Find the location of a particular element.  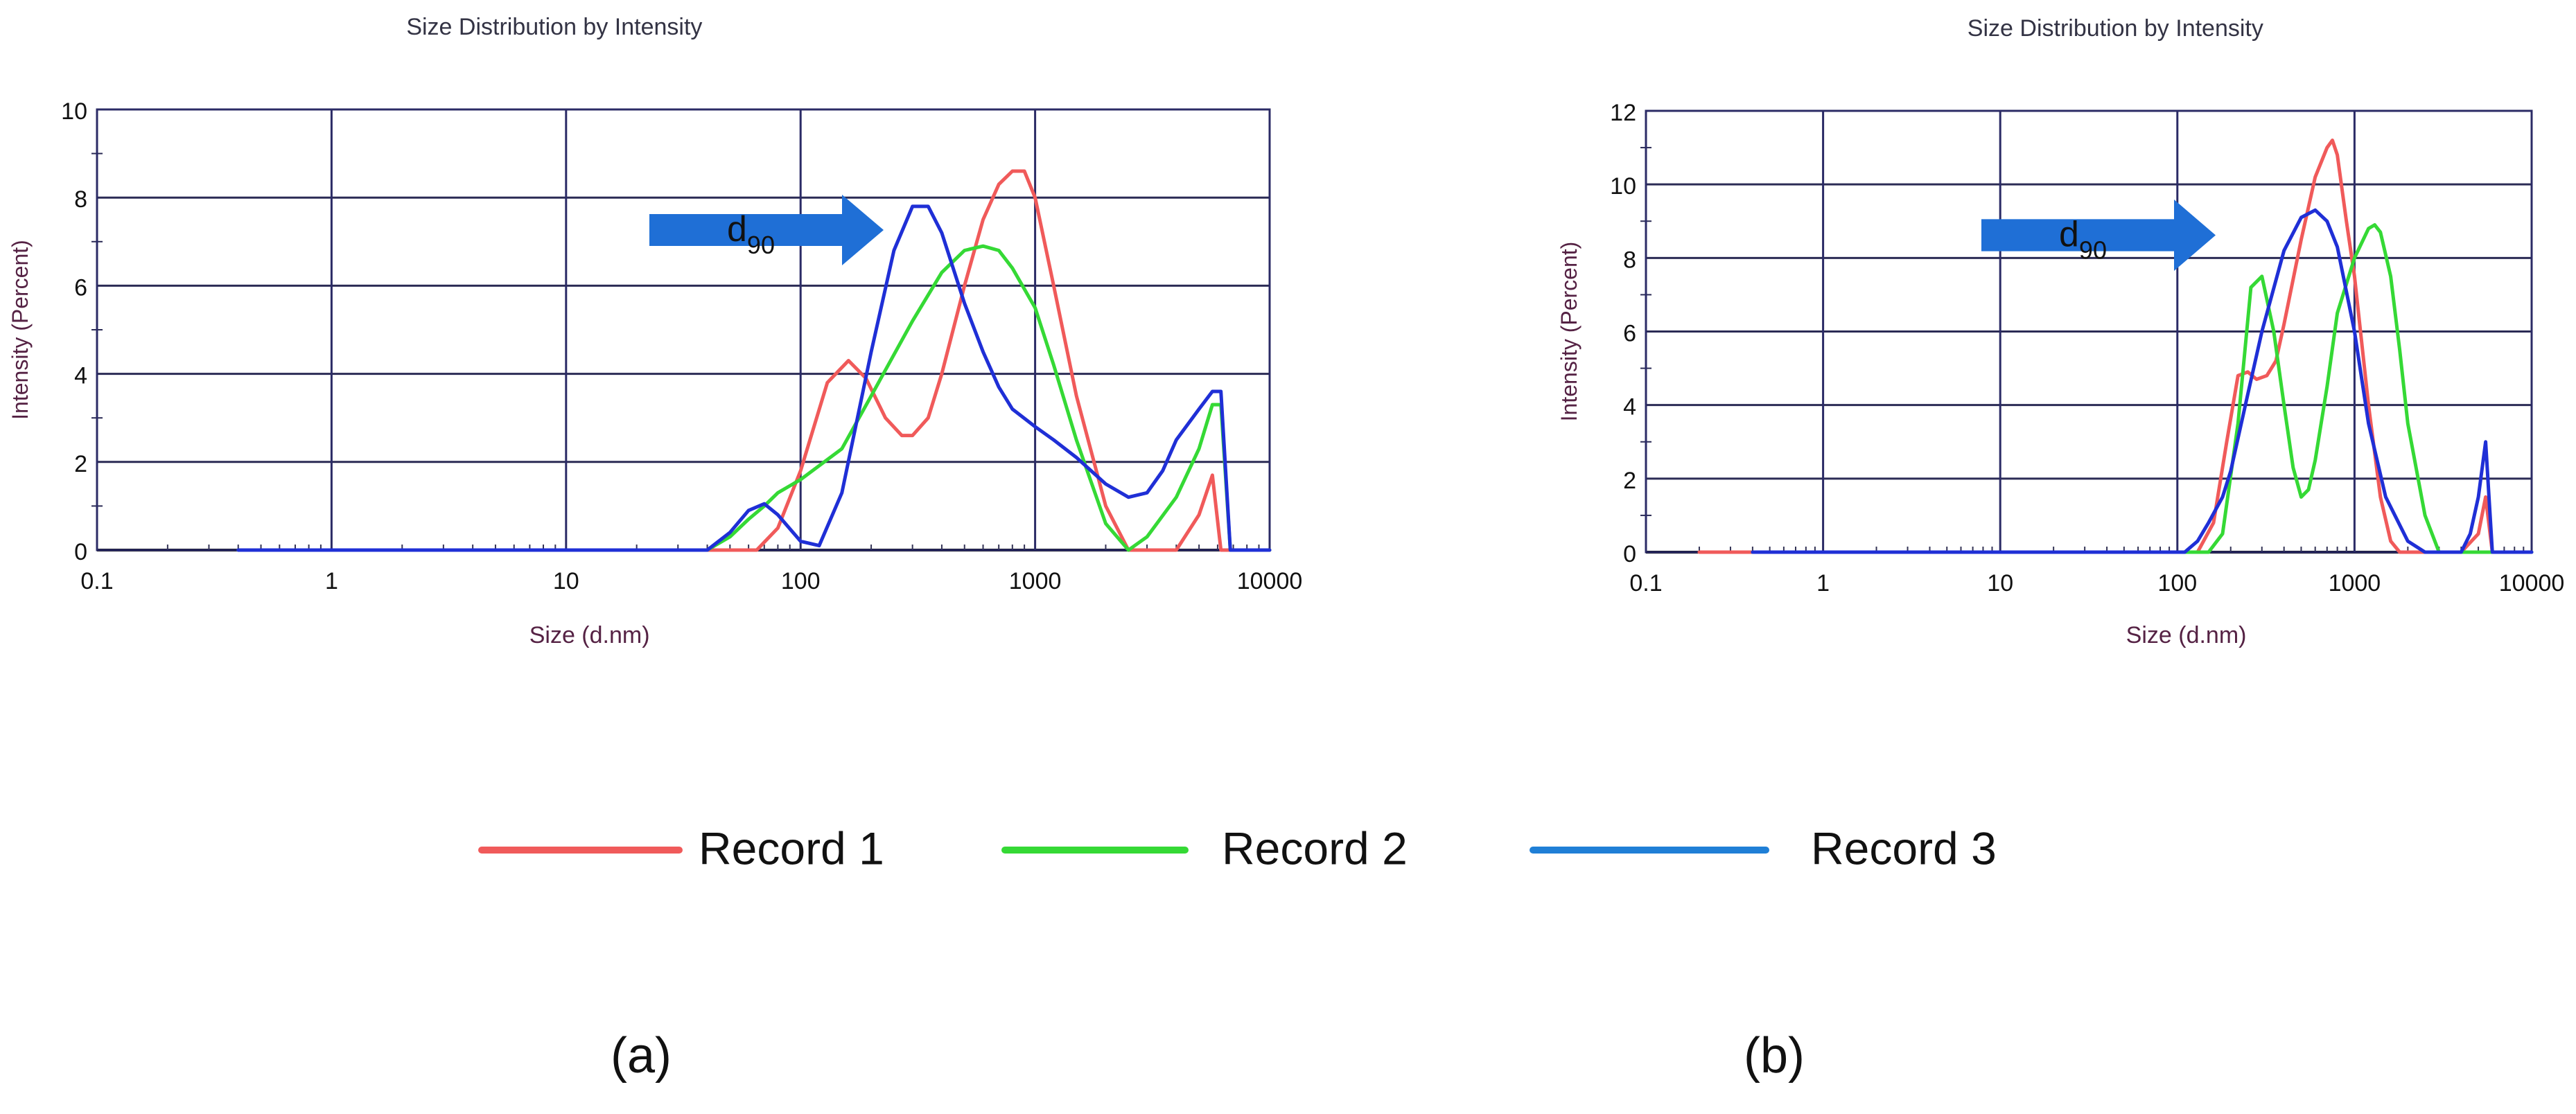

legend: Record 1 Record 2 Record 3 is located at coordinates (1237, 848).